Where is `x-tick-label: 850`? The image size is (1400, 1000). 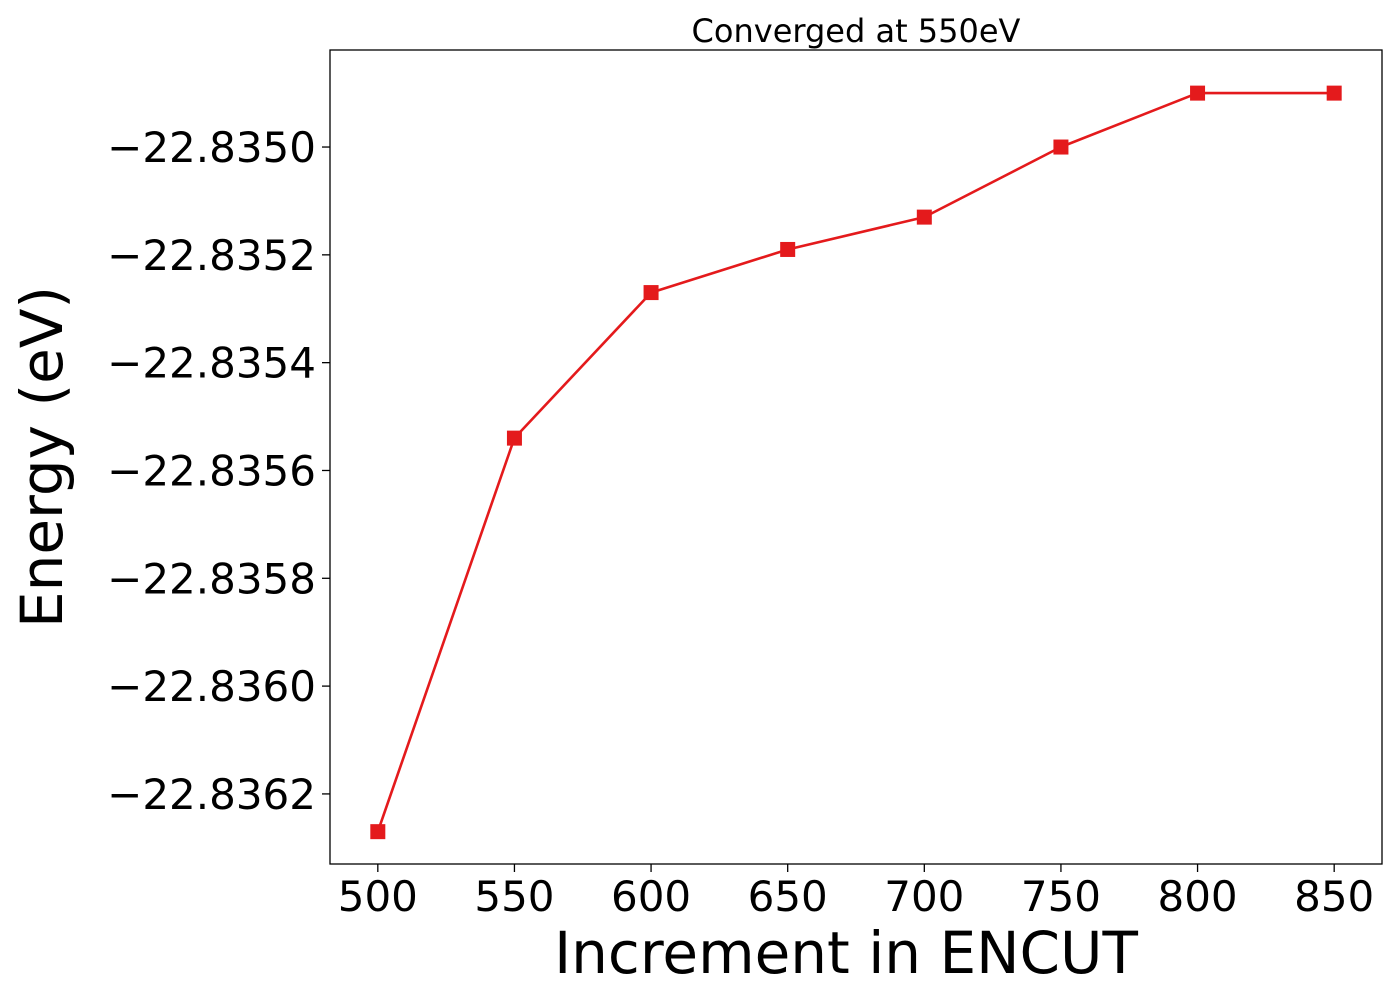
x-tick-label: 850 is located at coordinates (1334, 896).